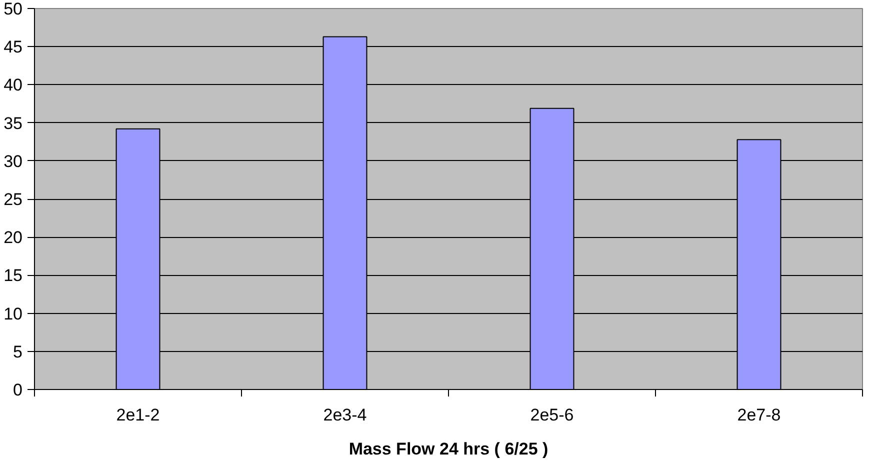 This screenshot has height=461, width=872. Describe the element at coordinates (18, 352) in the screenshot. I see `y-tick-label: 5` at that location.